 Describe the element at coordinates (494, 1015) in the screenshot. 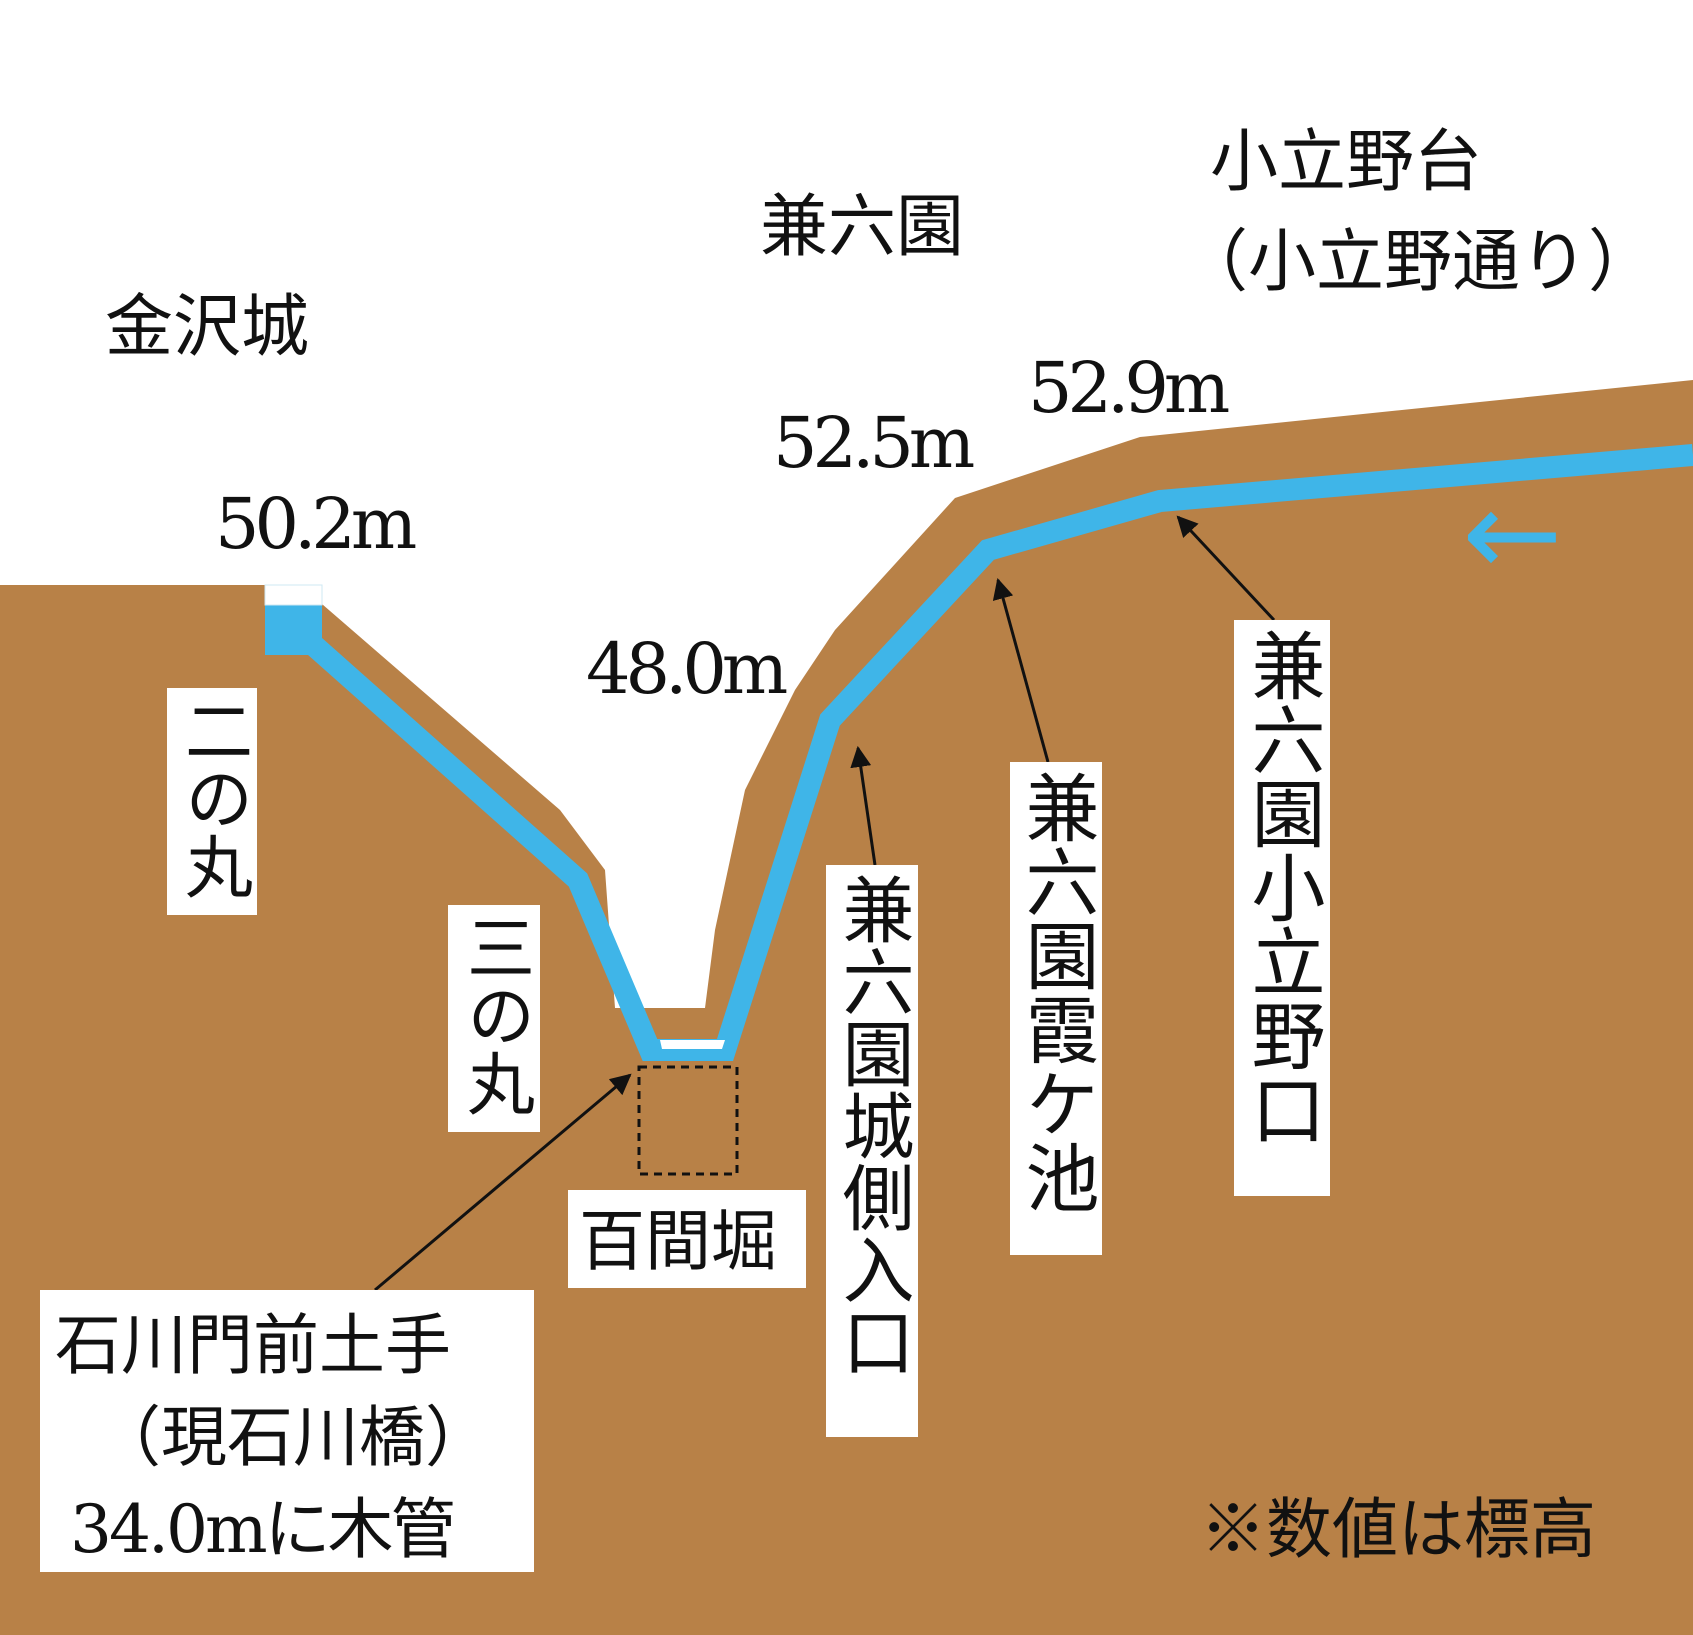

I see `label-sannomaru-text: 三の丸` at that location.